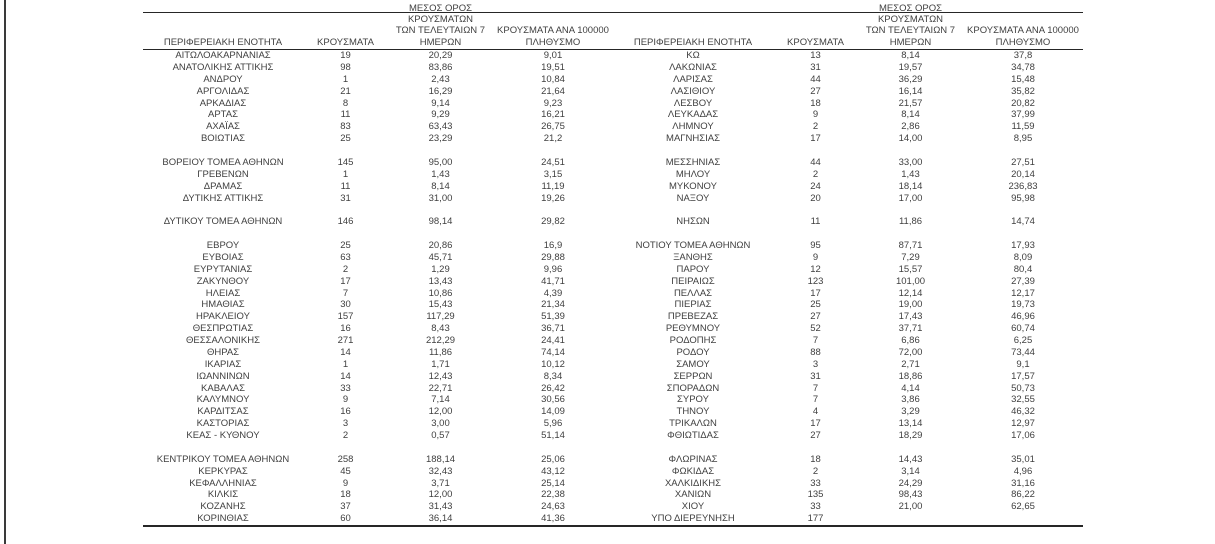 The width and height of the screenshot is (1215, 544). I want to click on avg7-cell: 20,86, so click(440, 245).